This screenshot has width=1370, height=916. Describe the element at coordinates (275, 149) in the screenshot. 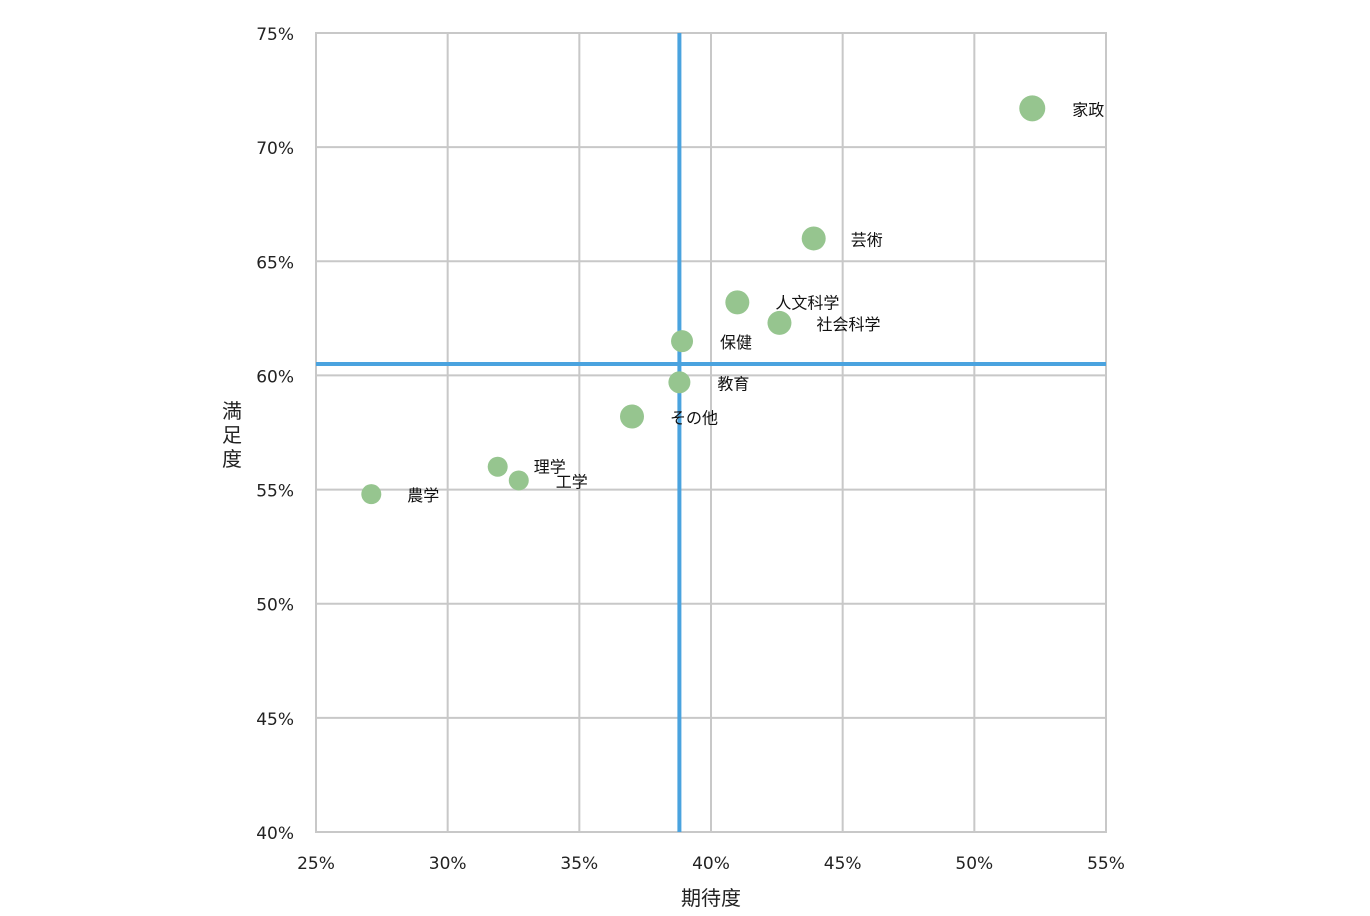

I see `y-tick-label: 70%` at that location.